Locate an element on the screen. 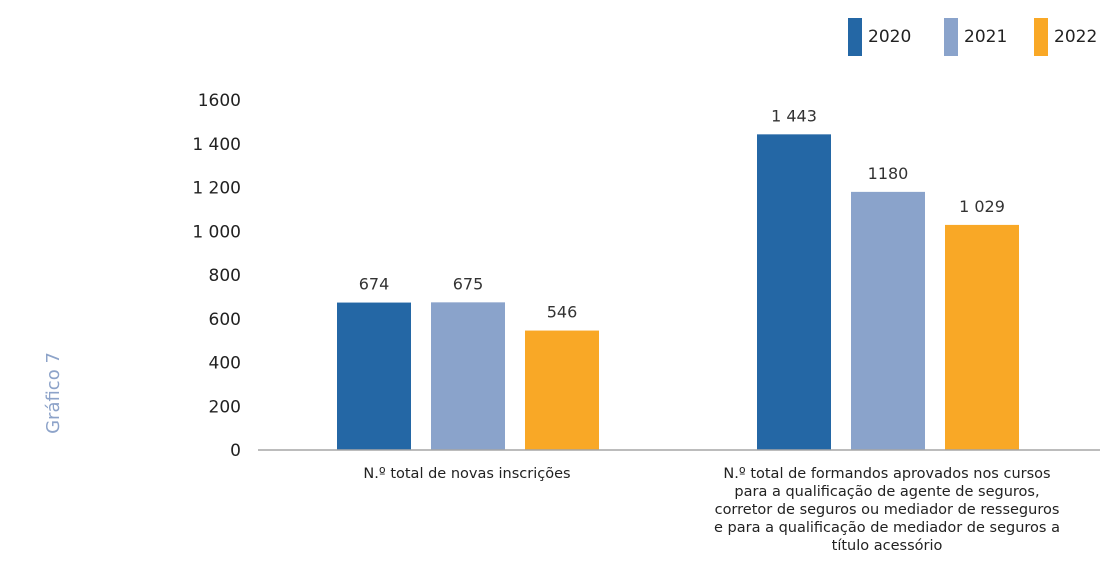 The image size is (1100, 586). y-tick-label-2: 400 is located at coordinates (225, 364).